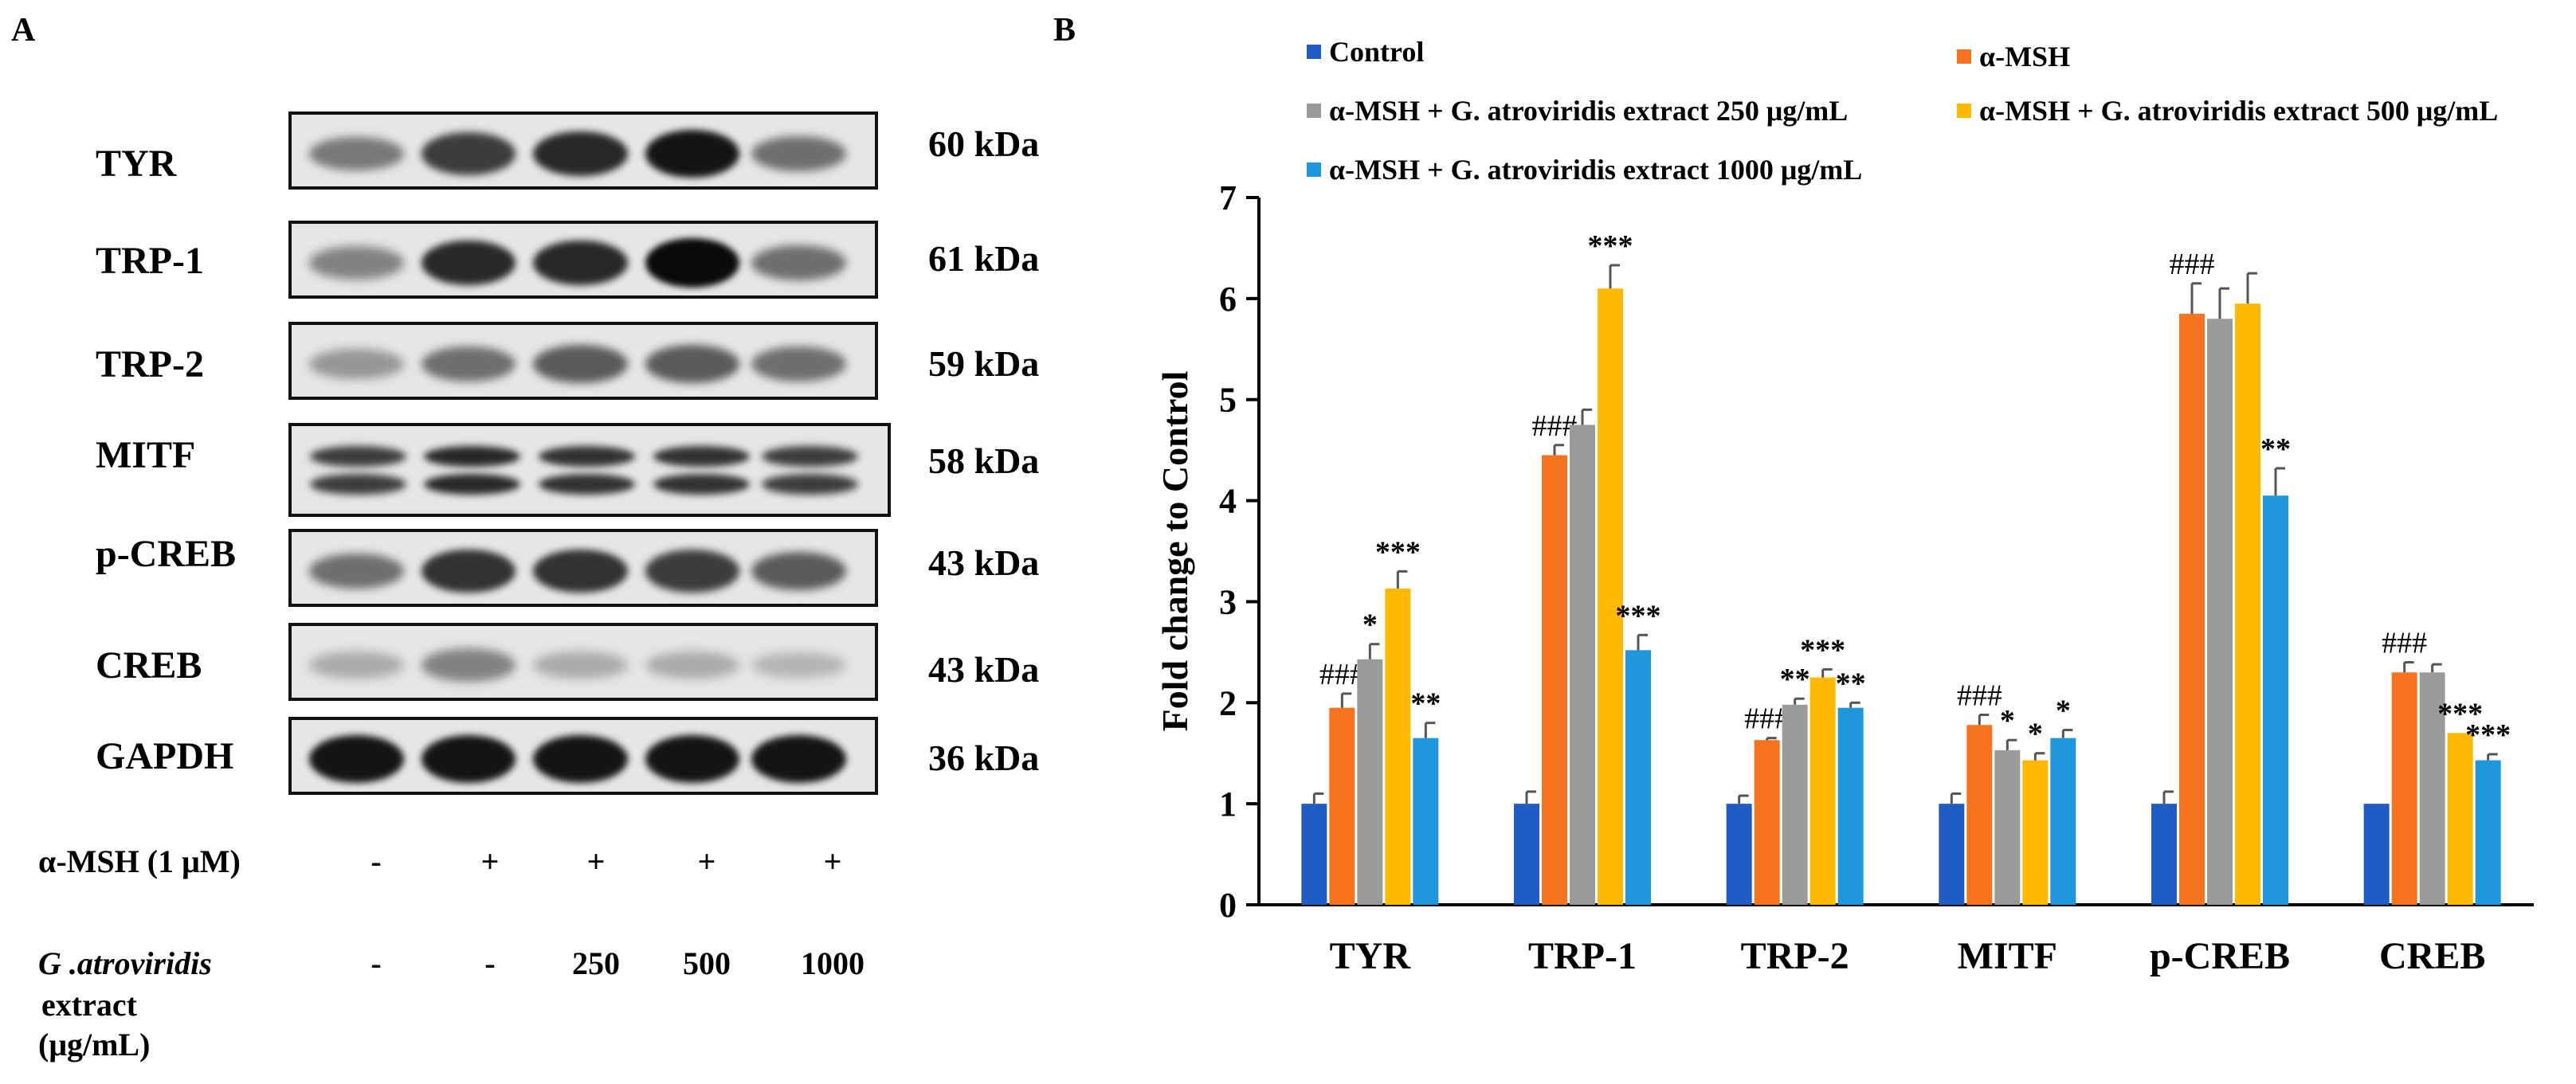 This screenshot has width=2576, height=1084. Describe the element at coordinates (150, 364) in the screenshot. I see `blot-label-trp-2: TRP-2` at that location.